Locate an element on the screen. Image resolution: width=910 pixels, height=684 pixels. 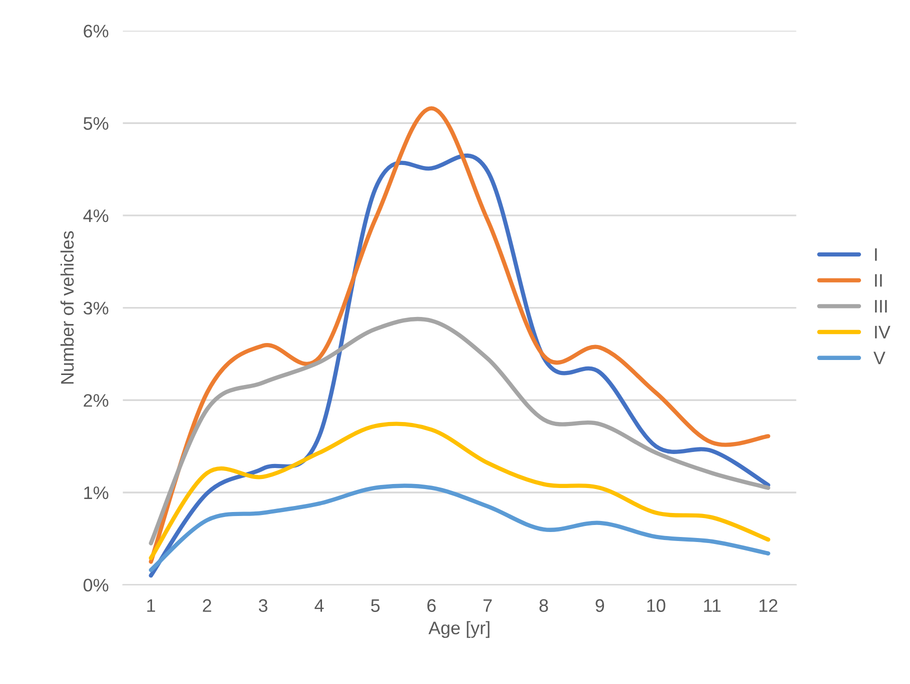
y-tick-label: 2% is located at coordinates (96, 400).